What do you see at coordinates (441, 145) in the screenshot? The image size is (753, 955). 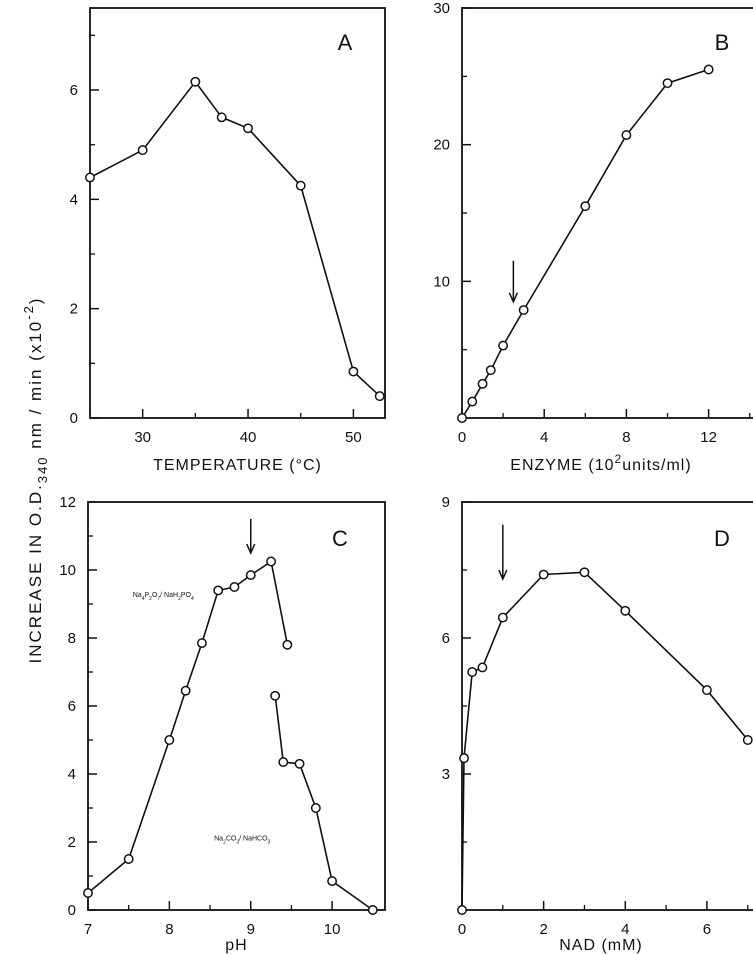 I see `y-tick-label: 20` at bounding box center [441, 145].